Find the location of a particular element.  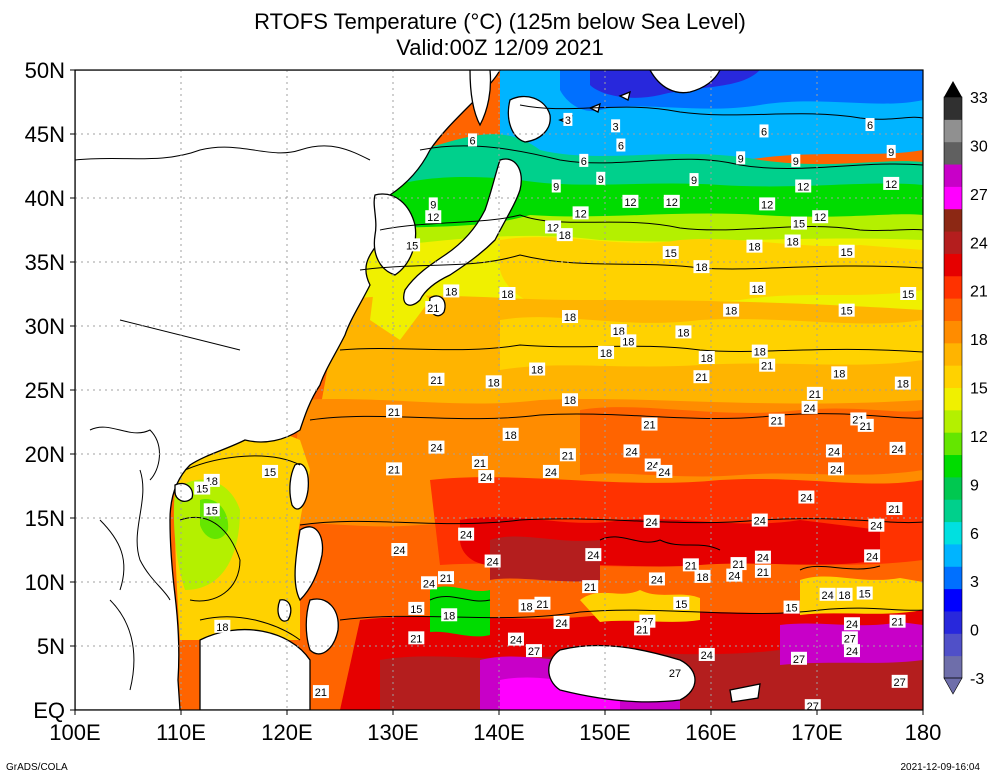

contour-label: 6 is located at coordinates (764, 131).